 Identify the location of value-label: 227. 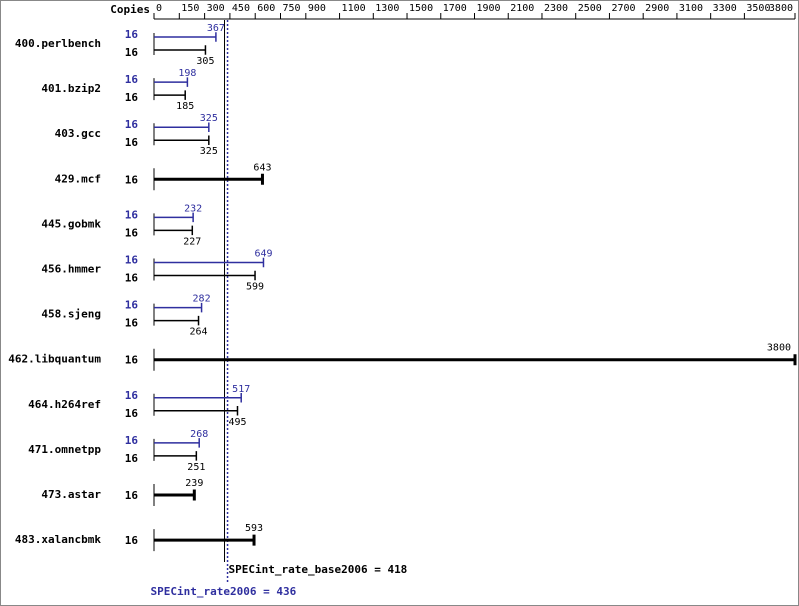
(192, 241).